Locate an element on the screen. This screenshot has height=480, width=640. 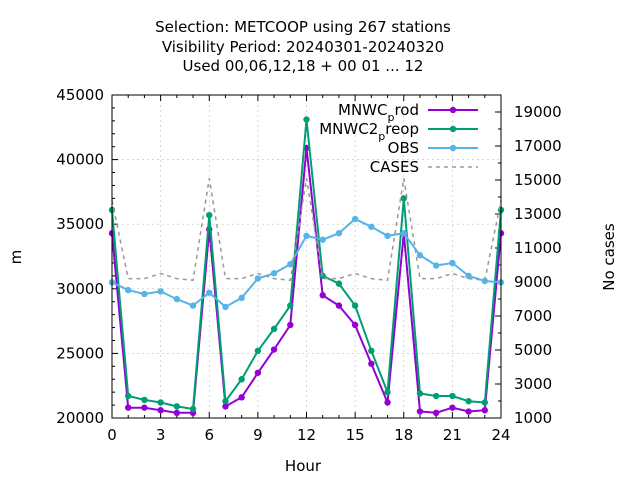
obs-legend-marker is located at coordinates (453, 148).